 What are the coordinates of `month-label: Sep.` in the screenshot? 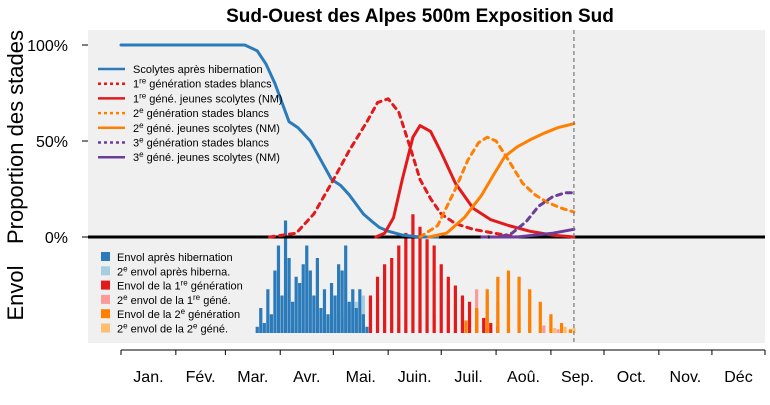 It's located at (577, 377).